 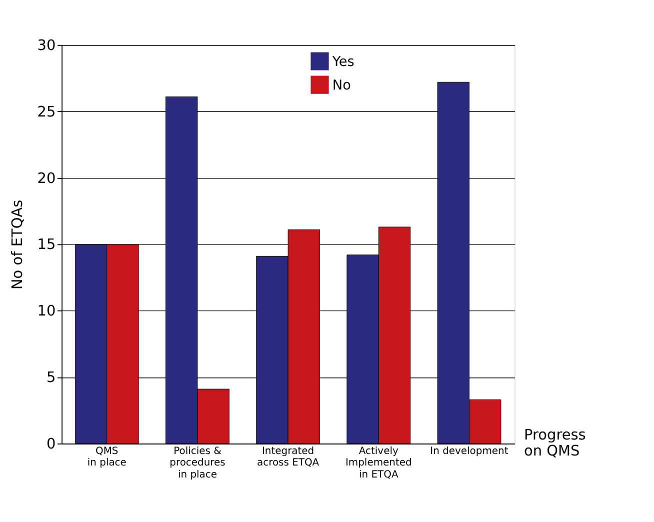 What do you see at coordinates (51, 378) in the screenshot?
I see `y-tick-label: 5` at bounding box center [51, 378].